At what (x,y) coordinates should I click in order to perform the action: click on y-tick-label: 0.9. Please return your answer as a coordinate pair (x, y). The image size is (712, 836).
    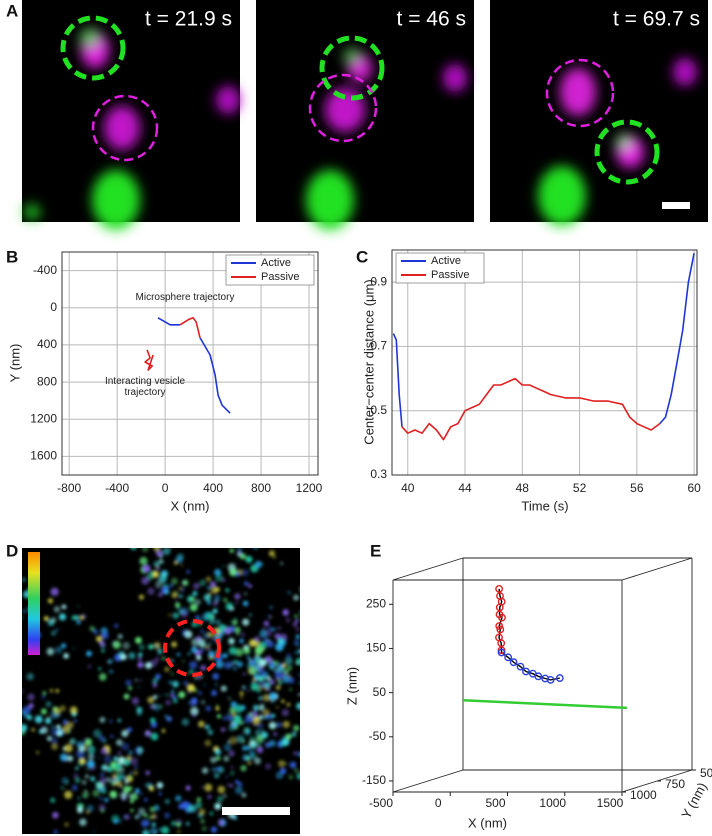
    Looking at the image, I should click on (378, 281).